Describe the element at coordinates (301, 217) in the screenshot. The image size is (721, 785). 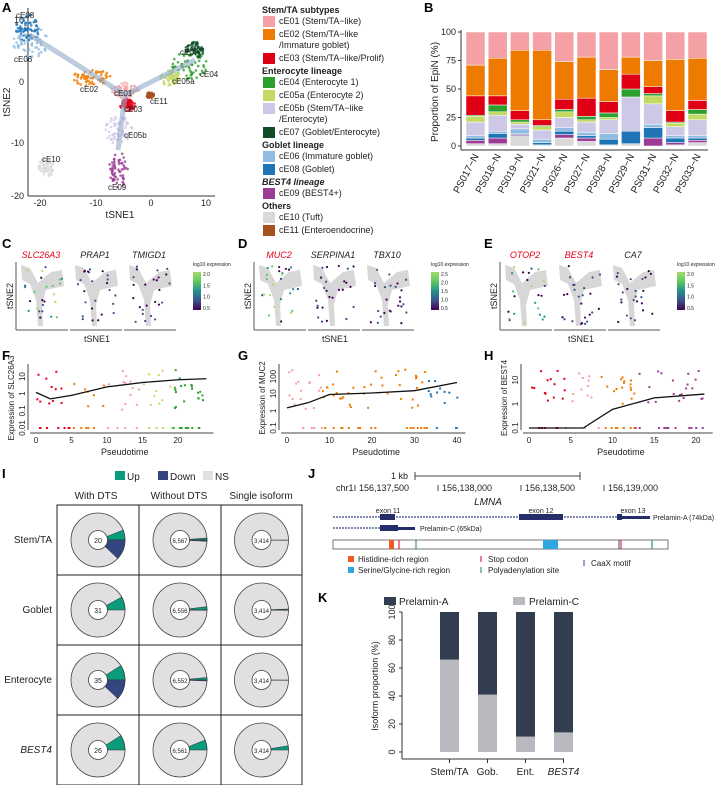
I see `legend-item-label: cE10 (Tuft)` at that location.